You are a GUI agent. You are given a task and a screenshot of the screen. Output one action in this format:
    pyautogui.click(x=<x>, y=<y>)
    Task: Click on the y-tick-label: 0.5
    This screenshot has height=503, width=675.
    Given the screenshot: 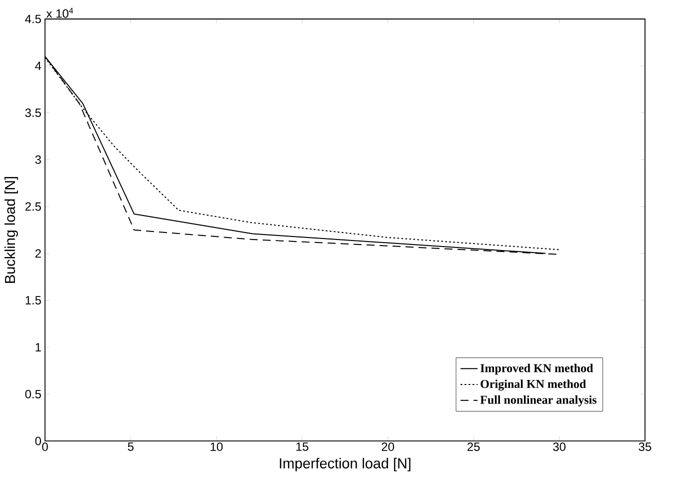 What is the action you would take?
    pyautogui.click(x=33, y=394)
    